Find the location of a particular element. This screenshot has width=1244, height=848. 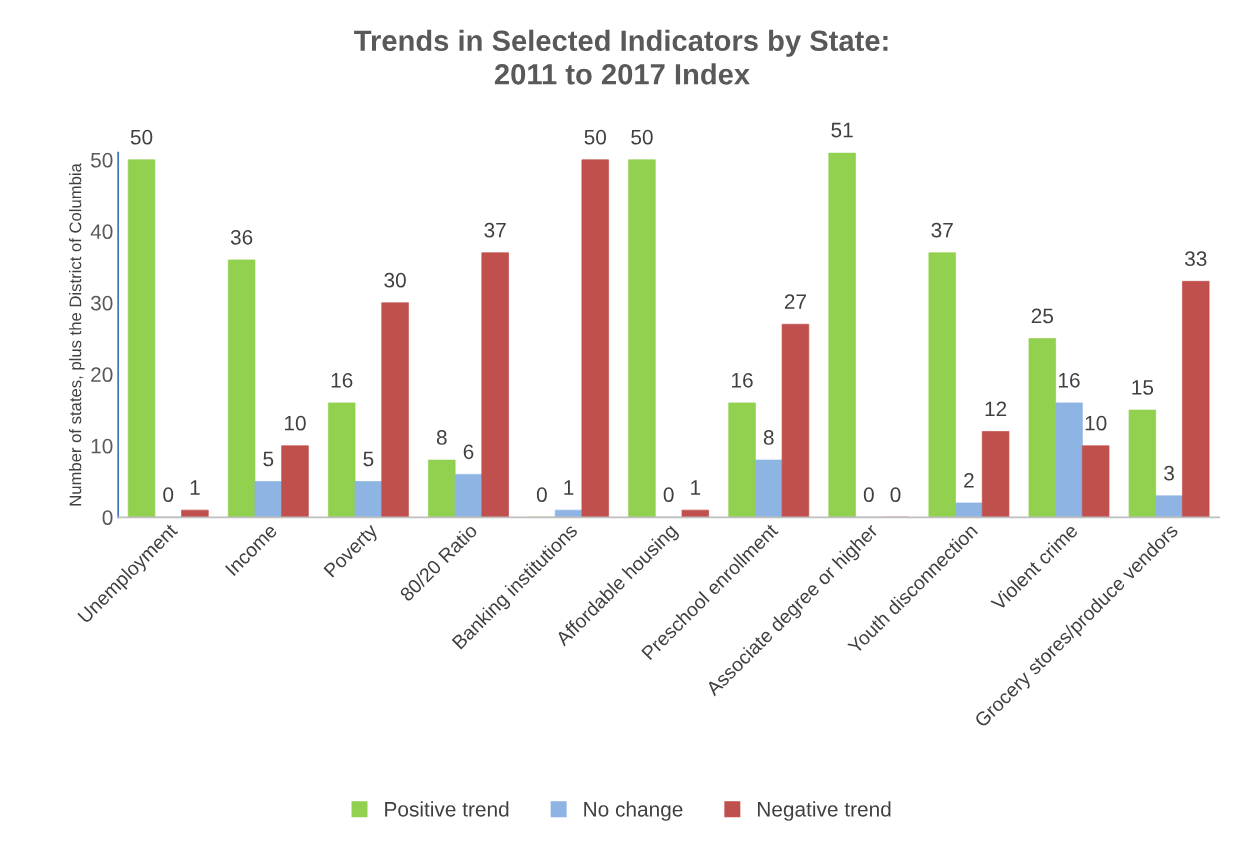

data-label: 30 is located at coordinates (395, 280).